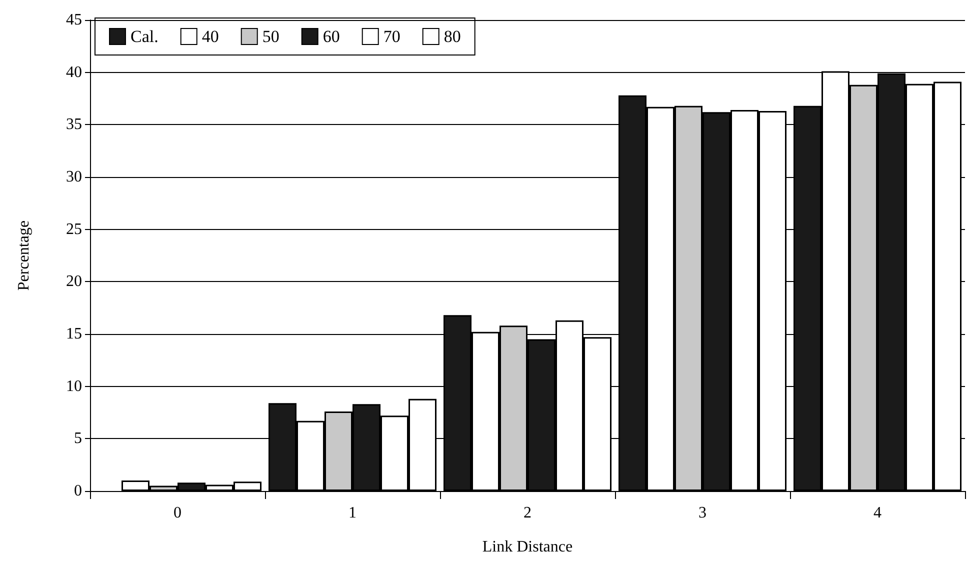 The height and width of the screenshot is (576, 971). What do you see at coordinates (271, 36) in the screenshot?
I see `legend-label: 50` at bounding box center [271, 36].